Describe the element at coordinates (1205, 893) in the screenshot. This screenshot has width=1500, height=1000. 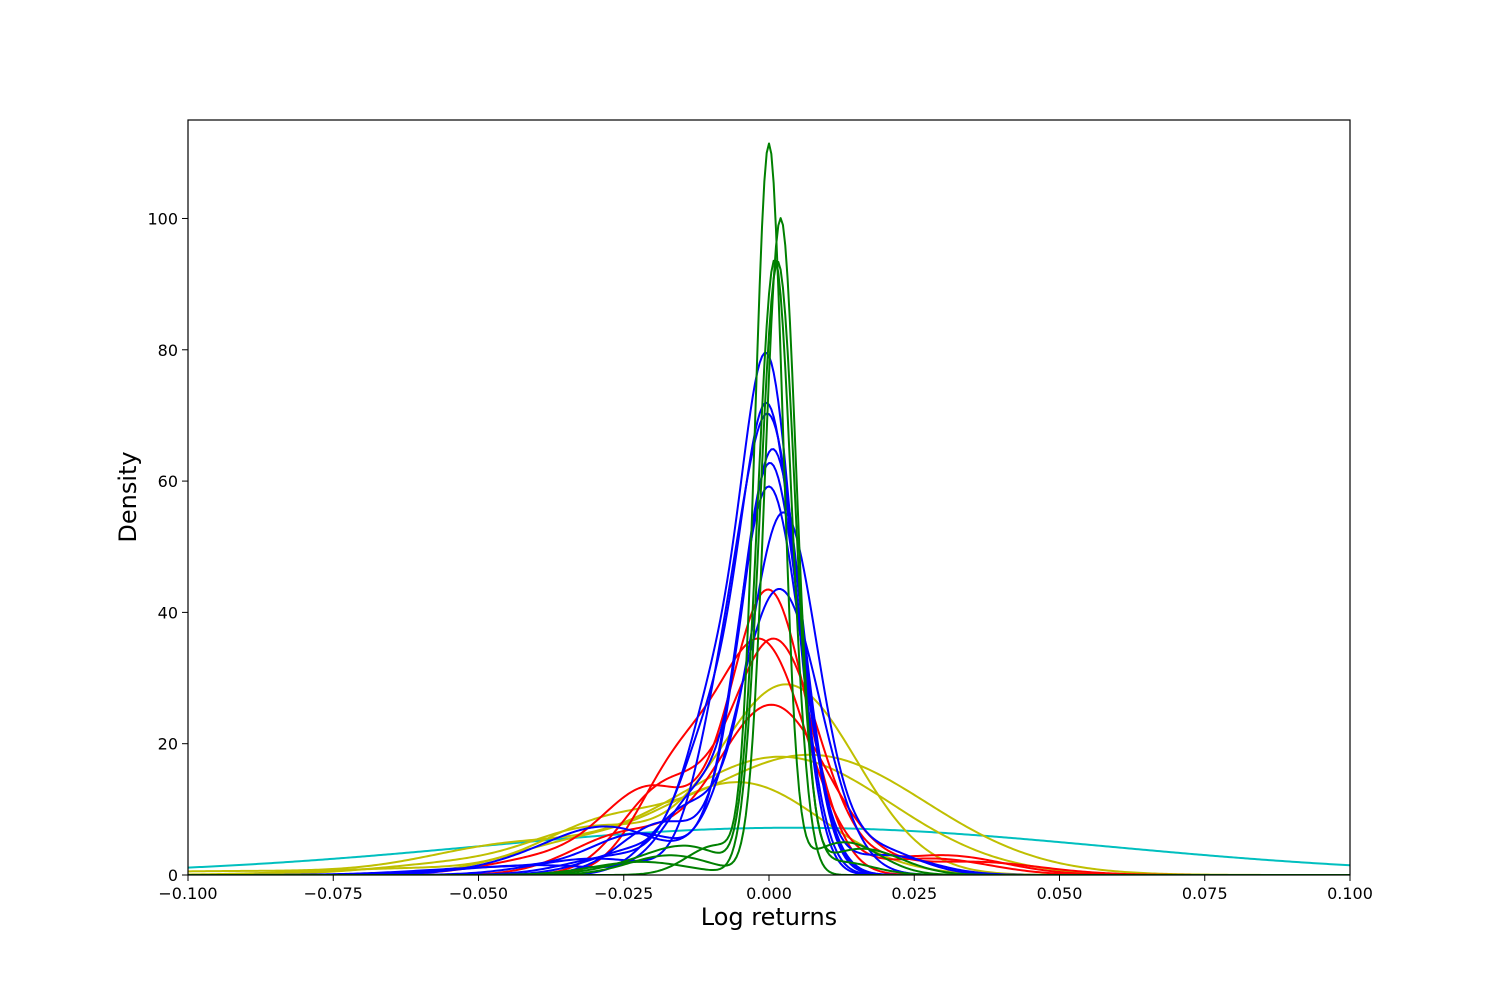
I see `x-tick-label: 0.075` at that location.